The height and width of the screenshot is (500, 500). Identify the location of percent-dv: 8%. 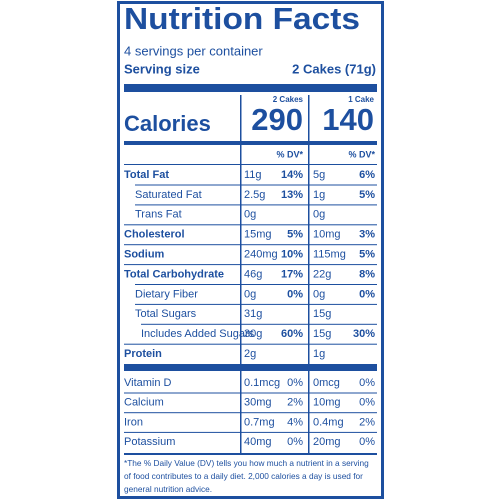
(367, 274).